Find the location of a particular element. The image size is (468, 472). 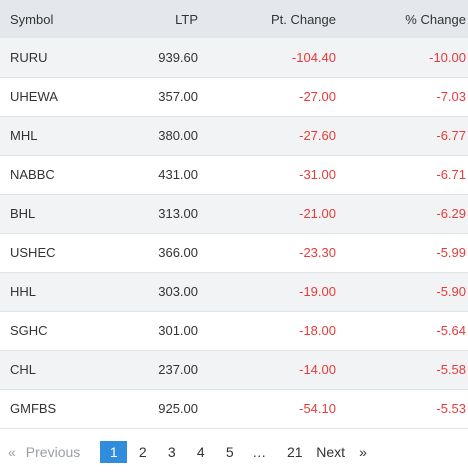

ltp-cell: 431.00 is located at coordinates (178, 174).